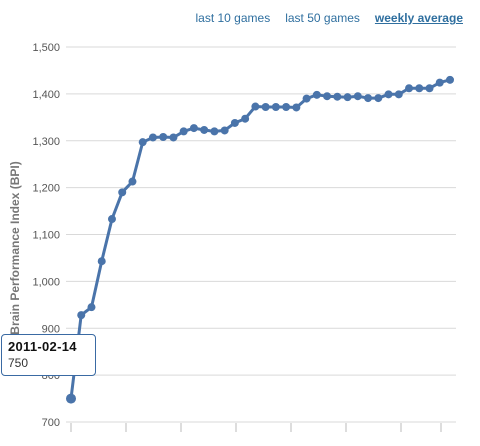 Image resolution: width=480 pixels, height=446 pixels. Describe the element at coordinates (322, 18) in the screenshot. I see `tab-last-50-games: last 50 games` at that location.